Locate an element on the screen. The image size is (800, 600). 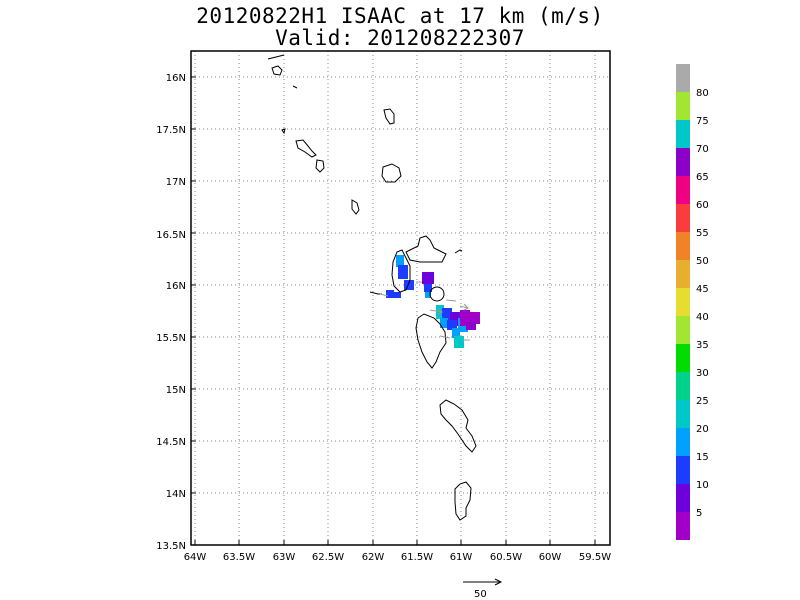
colorbar-label: 75 is located at coordinates (702, 121).